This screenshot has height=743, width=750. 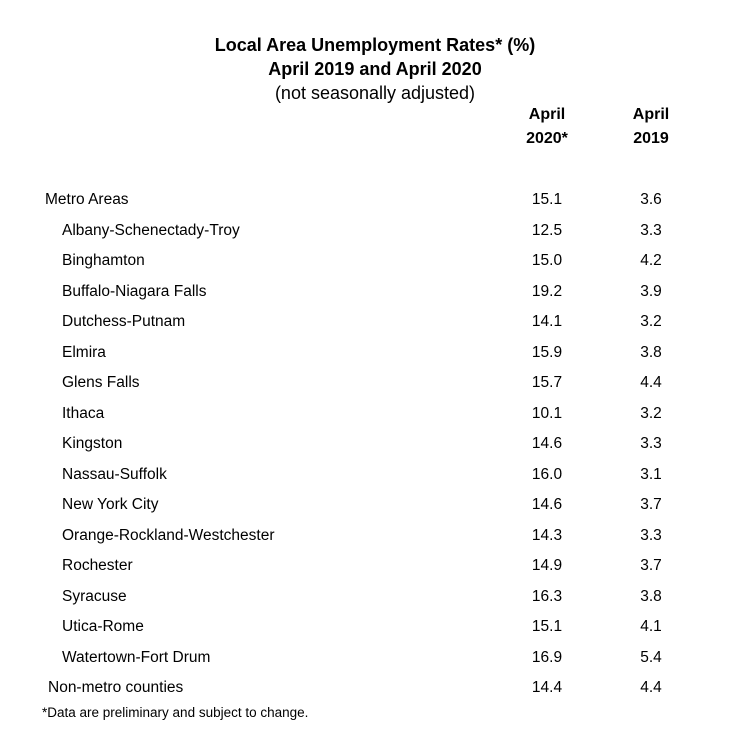 I want to click on value-2020: 14.1, so click(x=547, y=322).